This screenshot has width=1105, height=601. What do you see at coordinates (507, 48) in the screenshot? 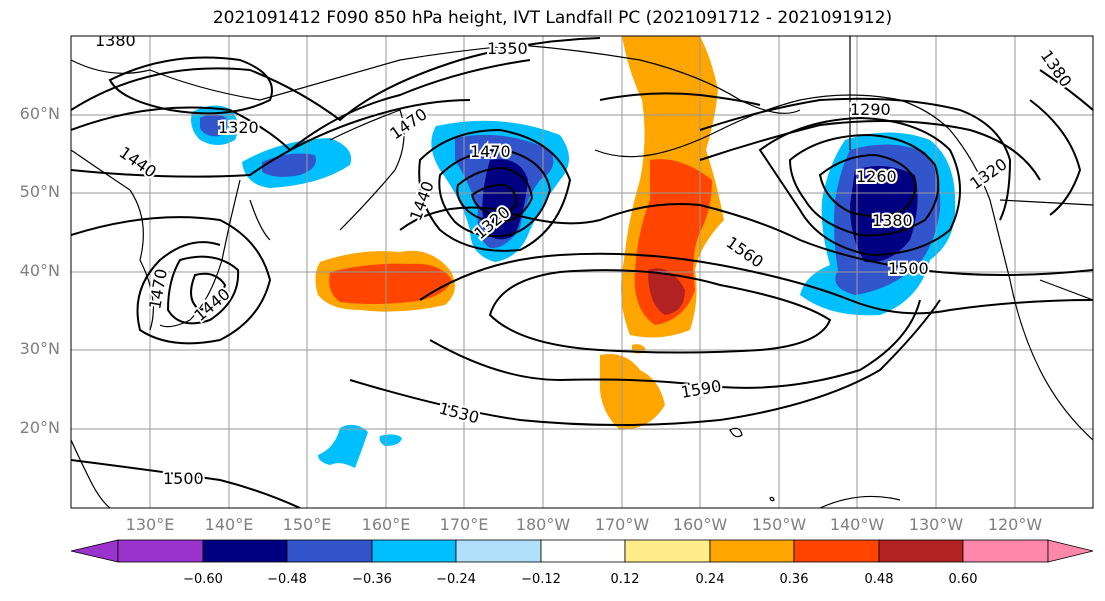
I see `contour-label: 1350` at bounding box center [507, 48].